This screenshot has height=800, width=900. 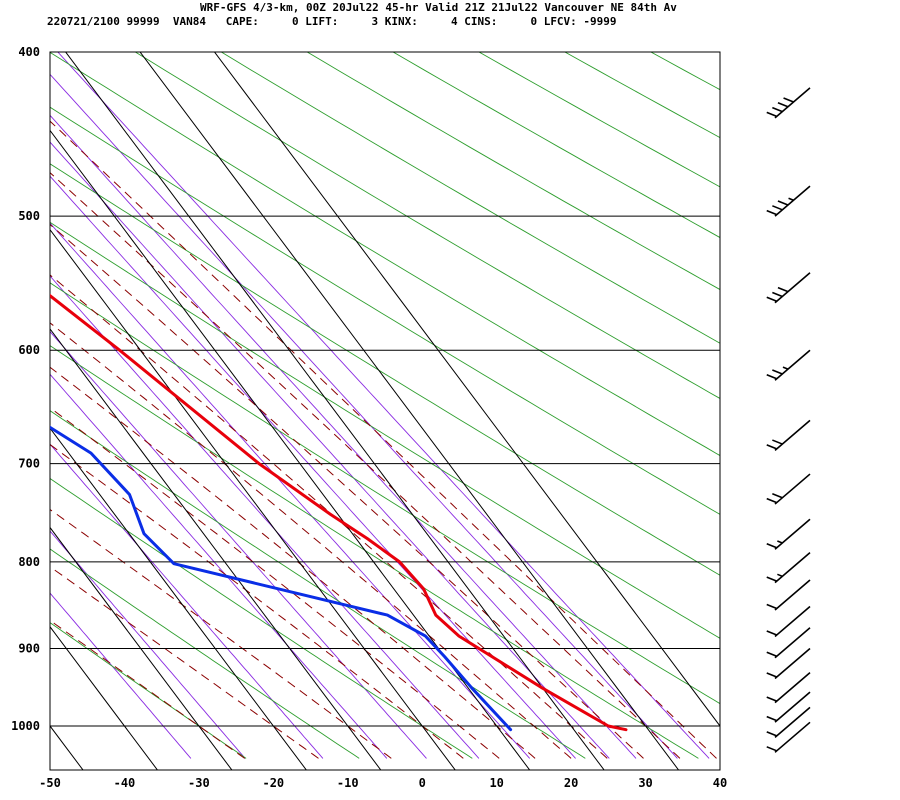 I want to click on y-tick-label: 700, so click(x=29, y=464).